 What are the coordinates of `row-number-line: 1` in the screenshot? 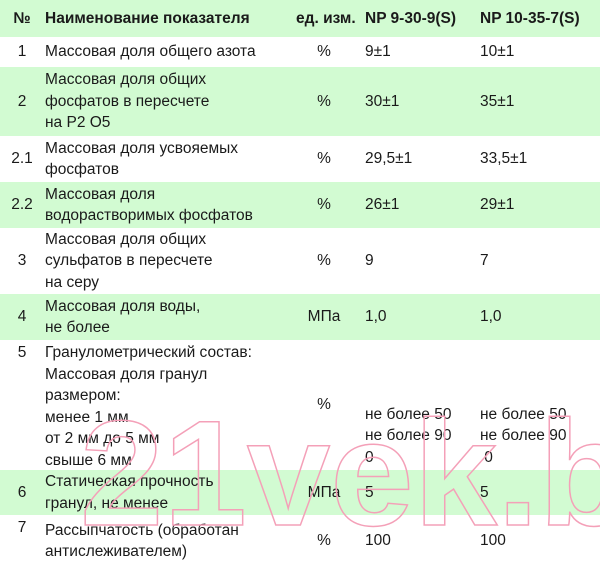 It's located at (22, 52).